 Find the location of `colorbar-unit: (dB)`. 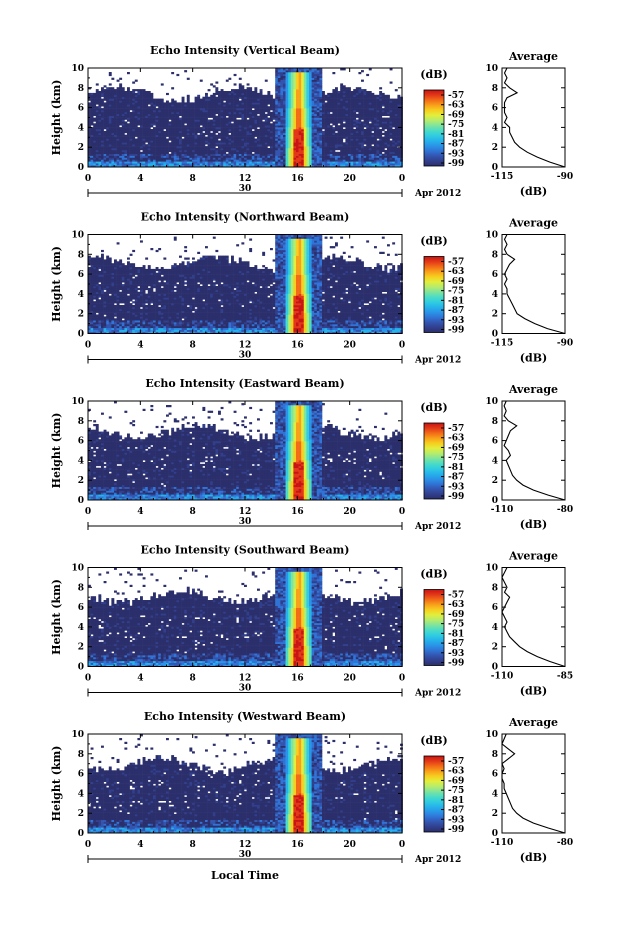

colorbar-unit: (dB) is located at coordinates (433, 74).